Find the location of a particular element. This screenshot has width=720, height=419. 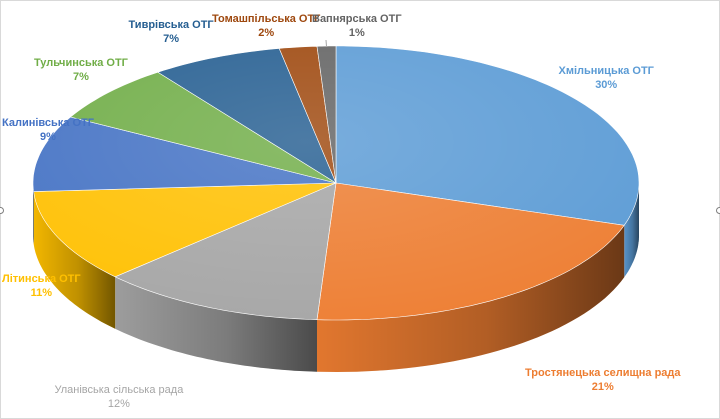

data-label-8: Томашпільська ОТГ 2% is located at coordinates (266, 26).